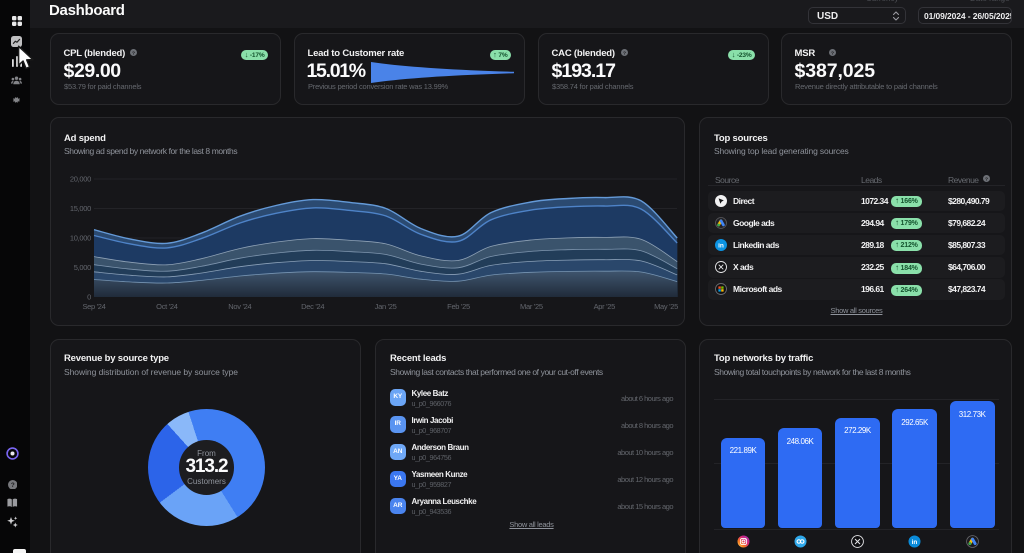  I want to click on svg-text: May '25, so click(666, 306).